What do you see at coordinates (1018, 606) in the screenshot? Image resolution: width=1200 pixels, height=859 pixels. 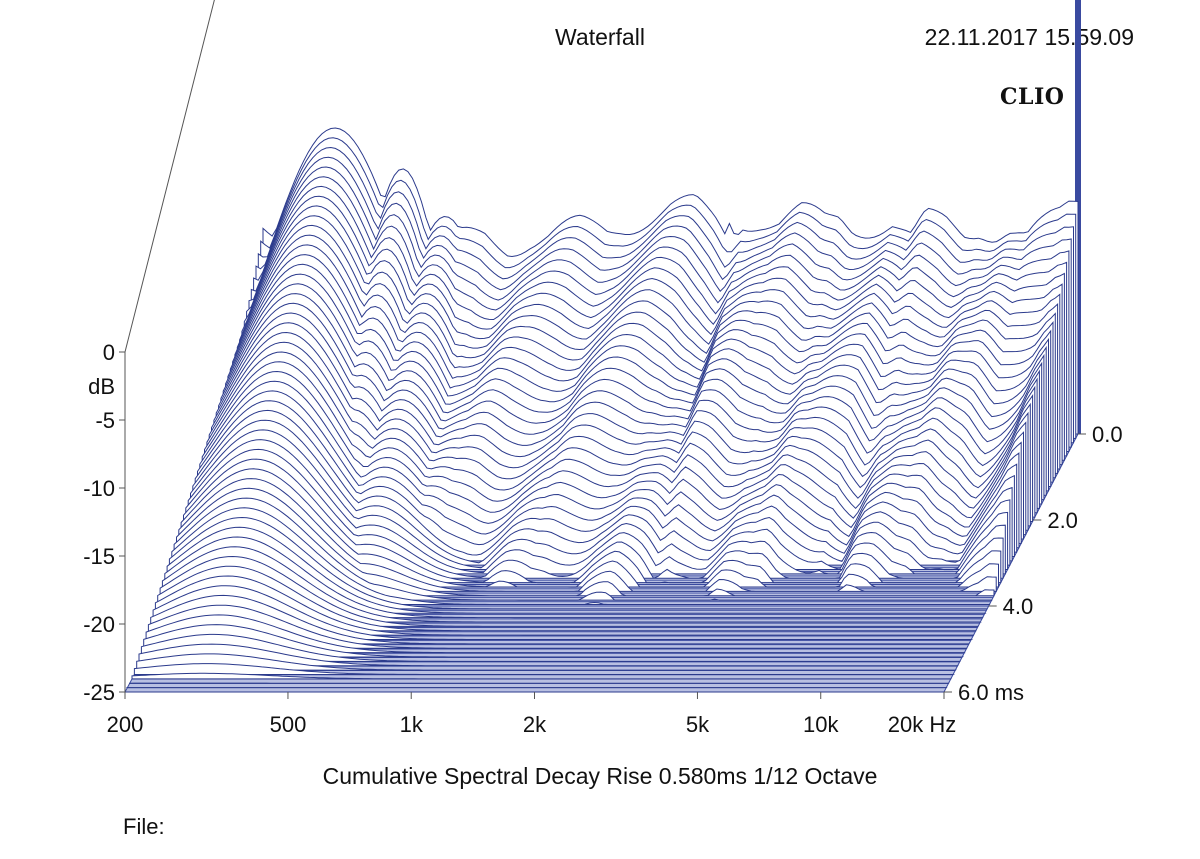 I see `t-tick-label: 4.0` at bounding box center [1018, 606].